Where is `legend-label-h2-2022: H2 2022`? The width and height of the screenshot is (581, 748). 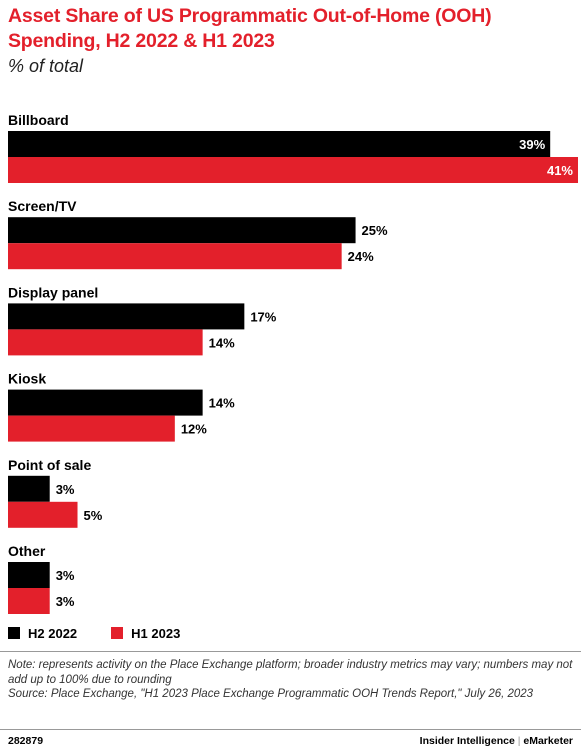
legend-label-h2-2022: H2 2022 is located at coordinates (53, 633).